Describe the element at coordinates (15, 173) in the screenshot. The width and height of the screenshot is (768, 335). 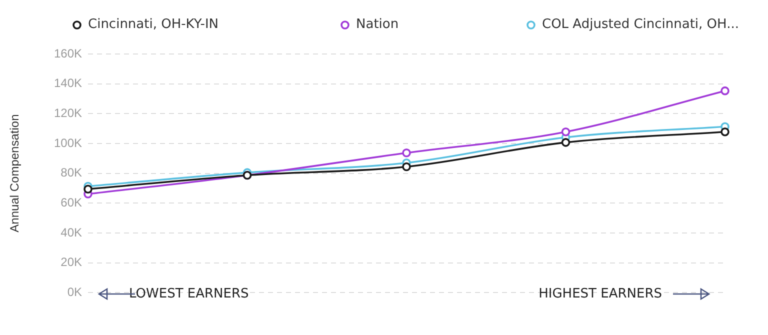
I see `y-axis-title: Annual Compensation` at that location.